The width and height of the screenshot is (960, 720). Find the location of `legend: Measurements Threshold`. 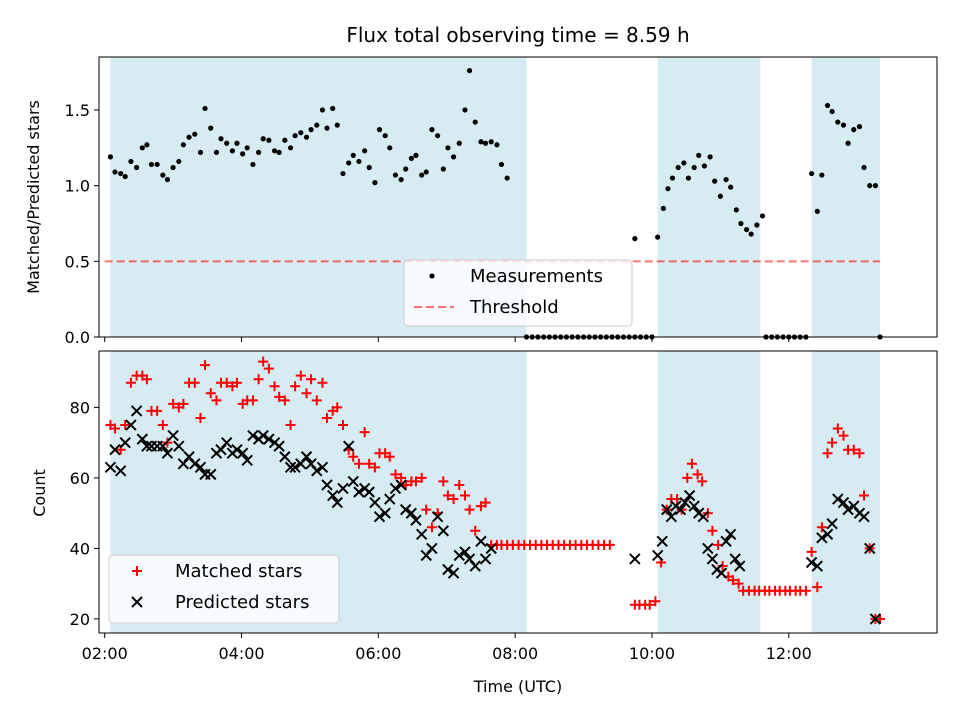

legend: Measurements Threshold is located at coordinates (518, 293).